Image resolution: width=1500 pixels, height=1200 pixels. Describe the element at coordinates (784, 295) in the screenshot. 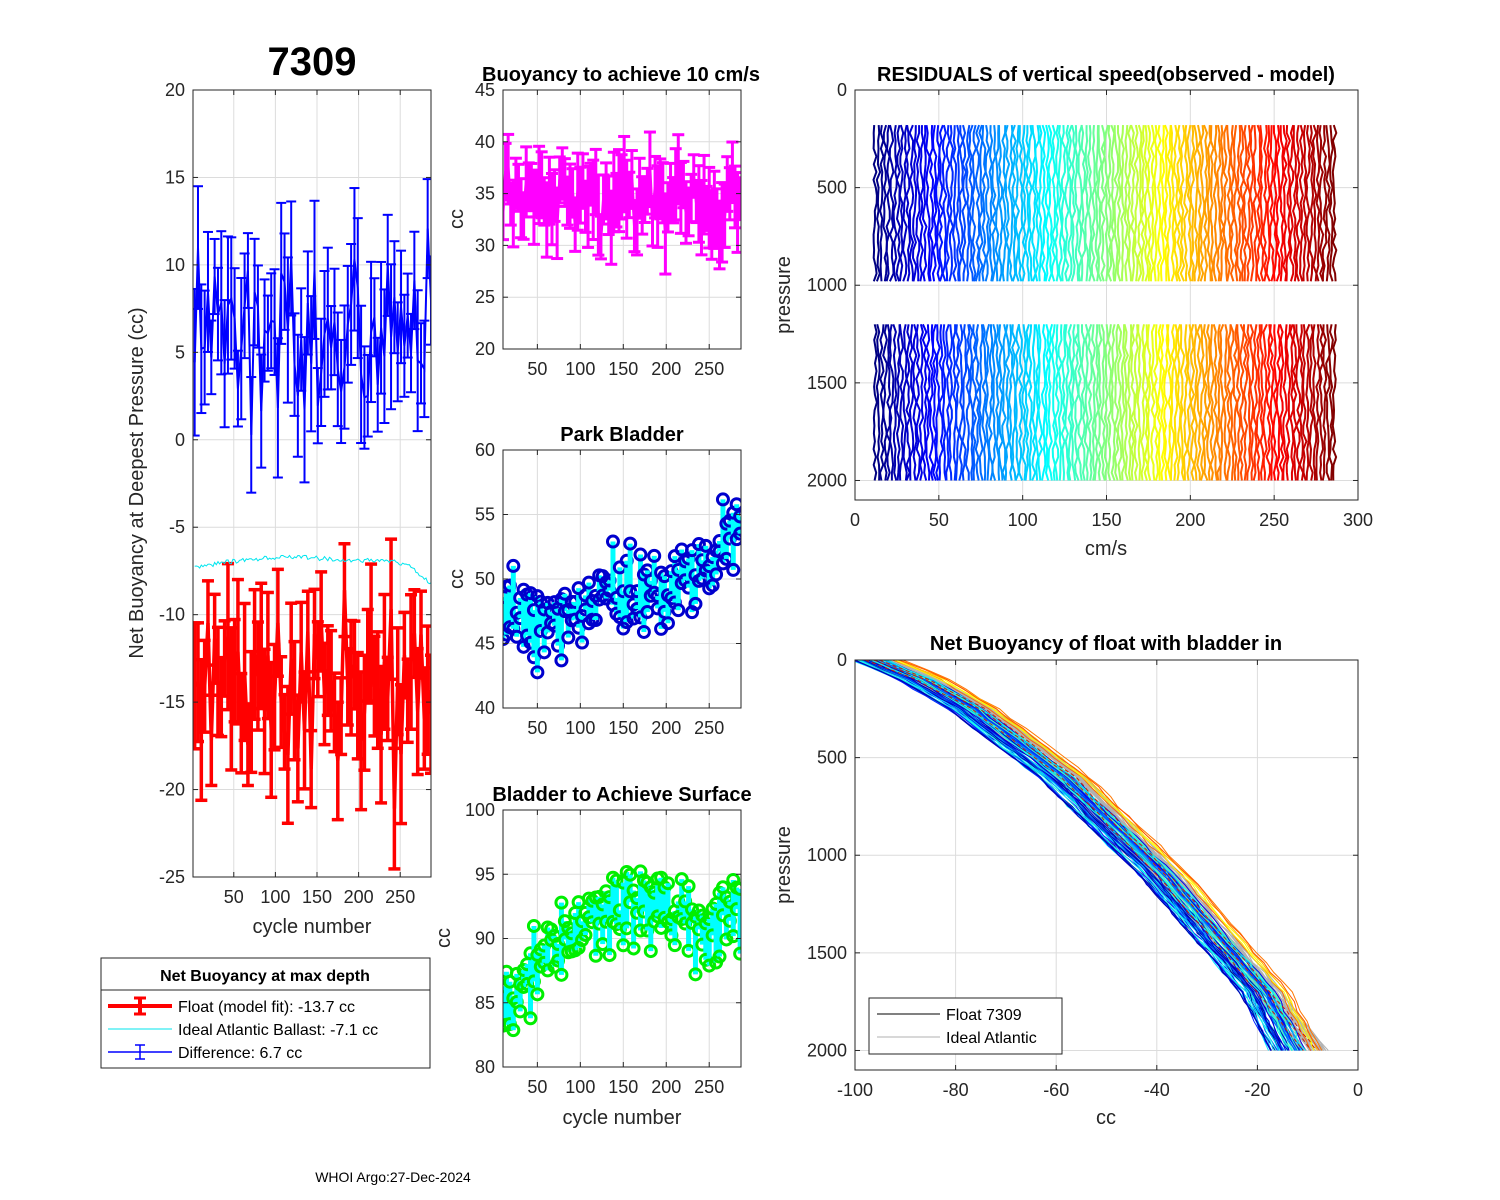

I see `residuals-ylabel: pressure` at that location.